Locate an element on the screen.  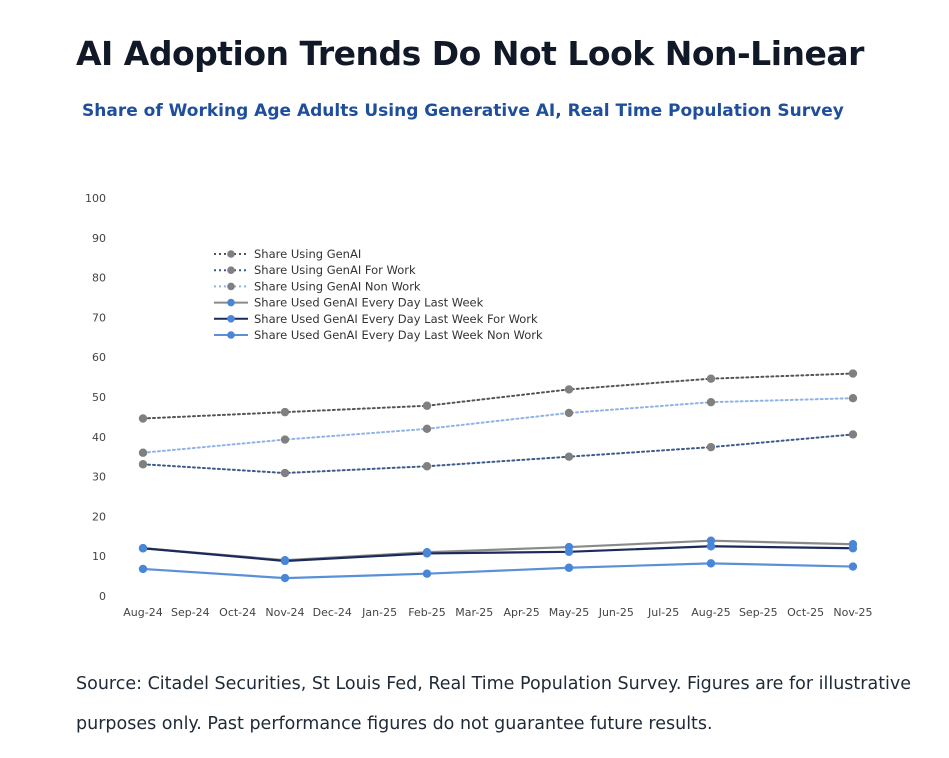
x-tick-label: Aug-25 is located at coordinates (710, 612).